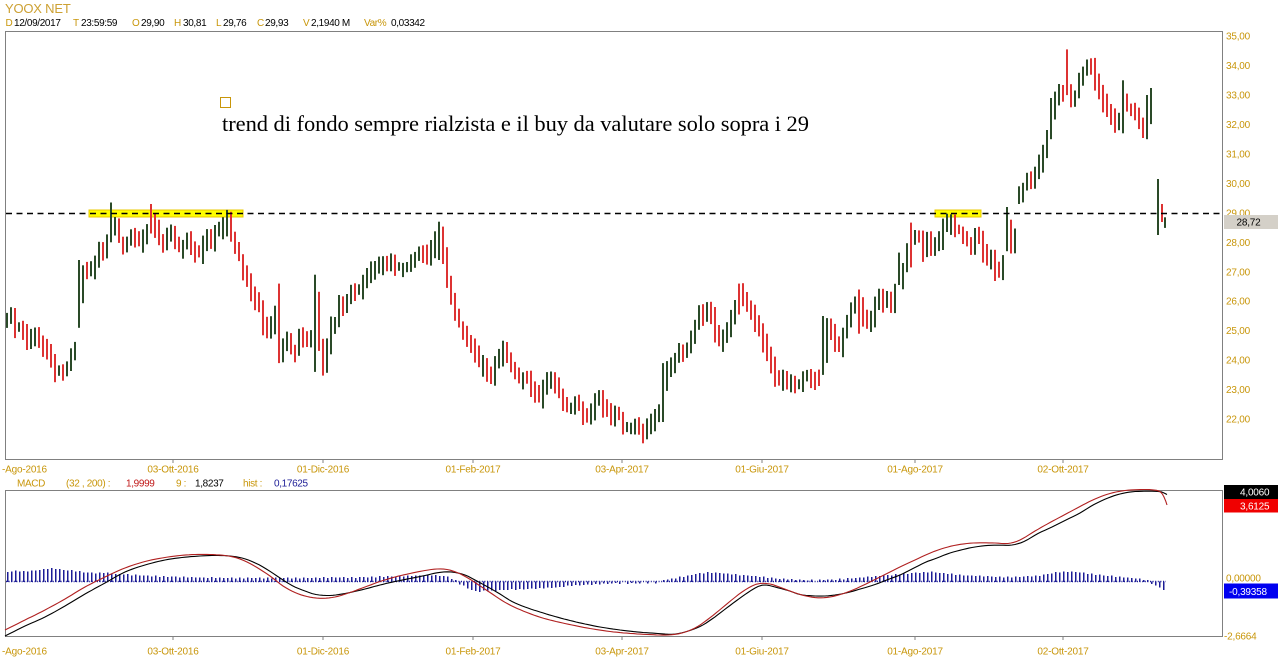 This screenshot has width=1278, height=668. What do you see at coordinates (181, 484) in the screenshot?
I see `svg-text: 9 :` at bounding box center [181, 484].